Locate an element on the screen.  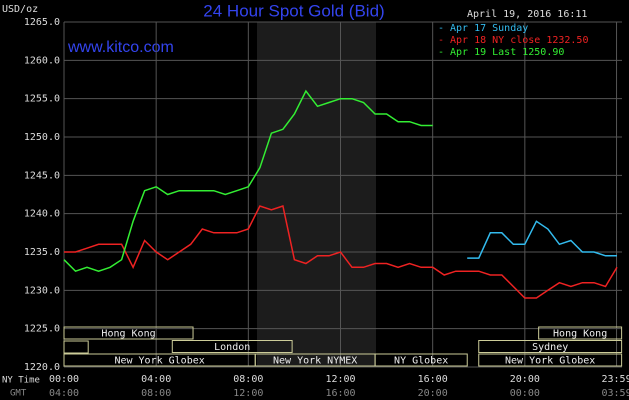
y-tick-label: 1250.0 is located at coordinates (42, 137).